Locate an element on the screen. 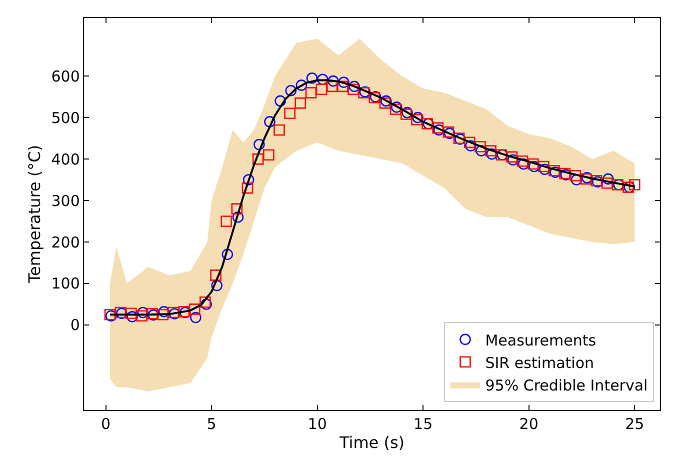  y-axis-title: Temperature (°C) is located at coordinates (34, 214).